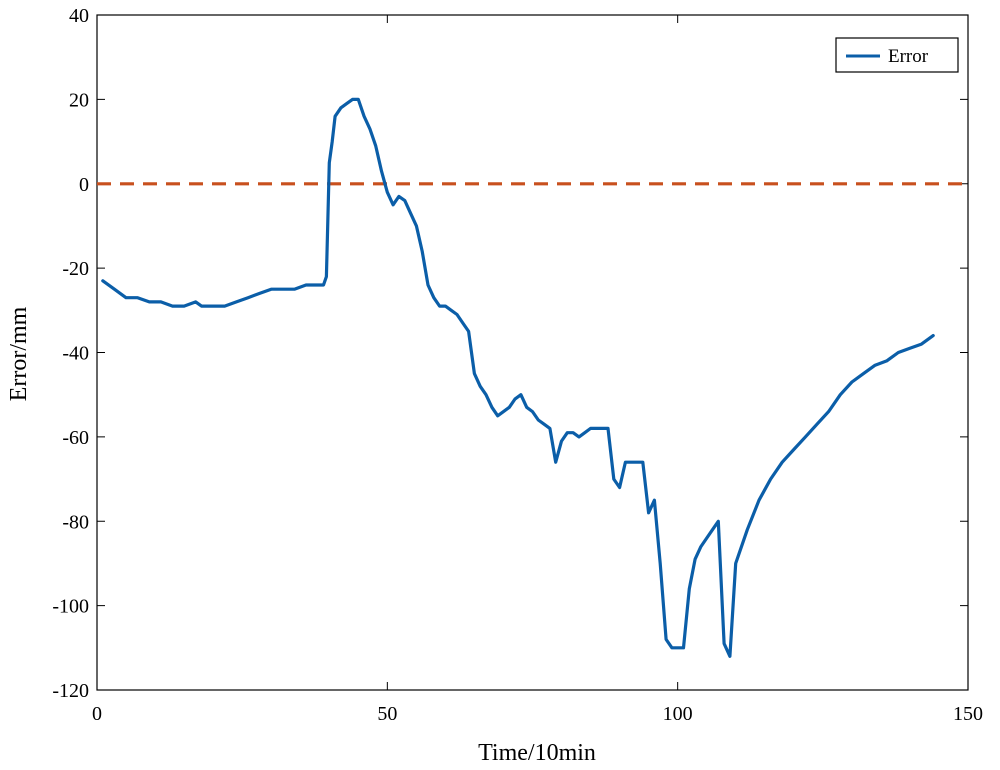 This screenshot has height=770, width=1000. What do you see at coordinates (70, 607) in the screenshot?
I see `y-tick-label: -100` at bounding box center [70, 607].